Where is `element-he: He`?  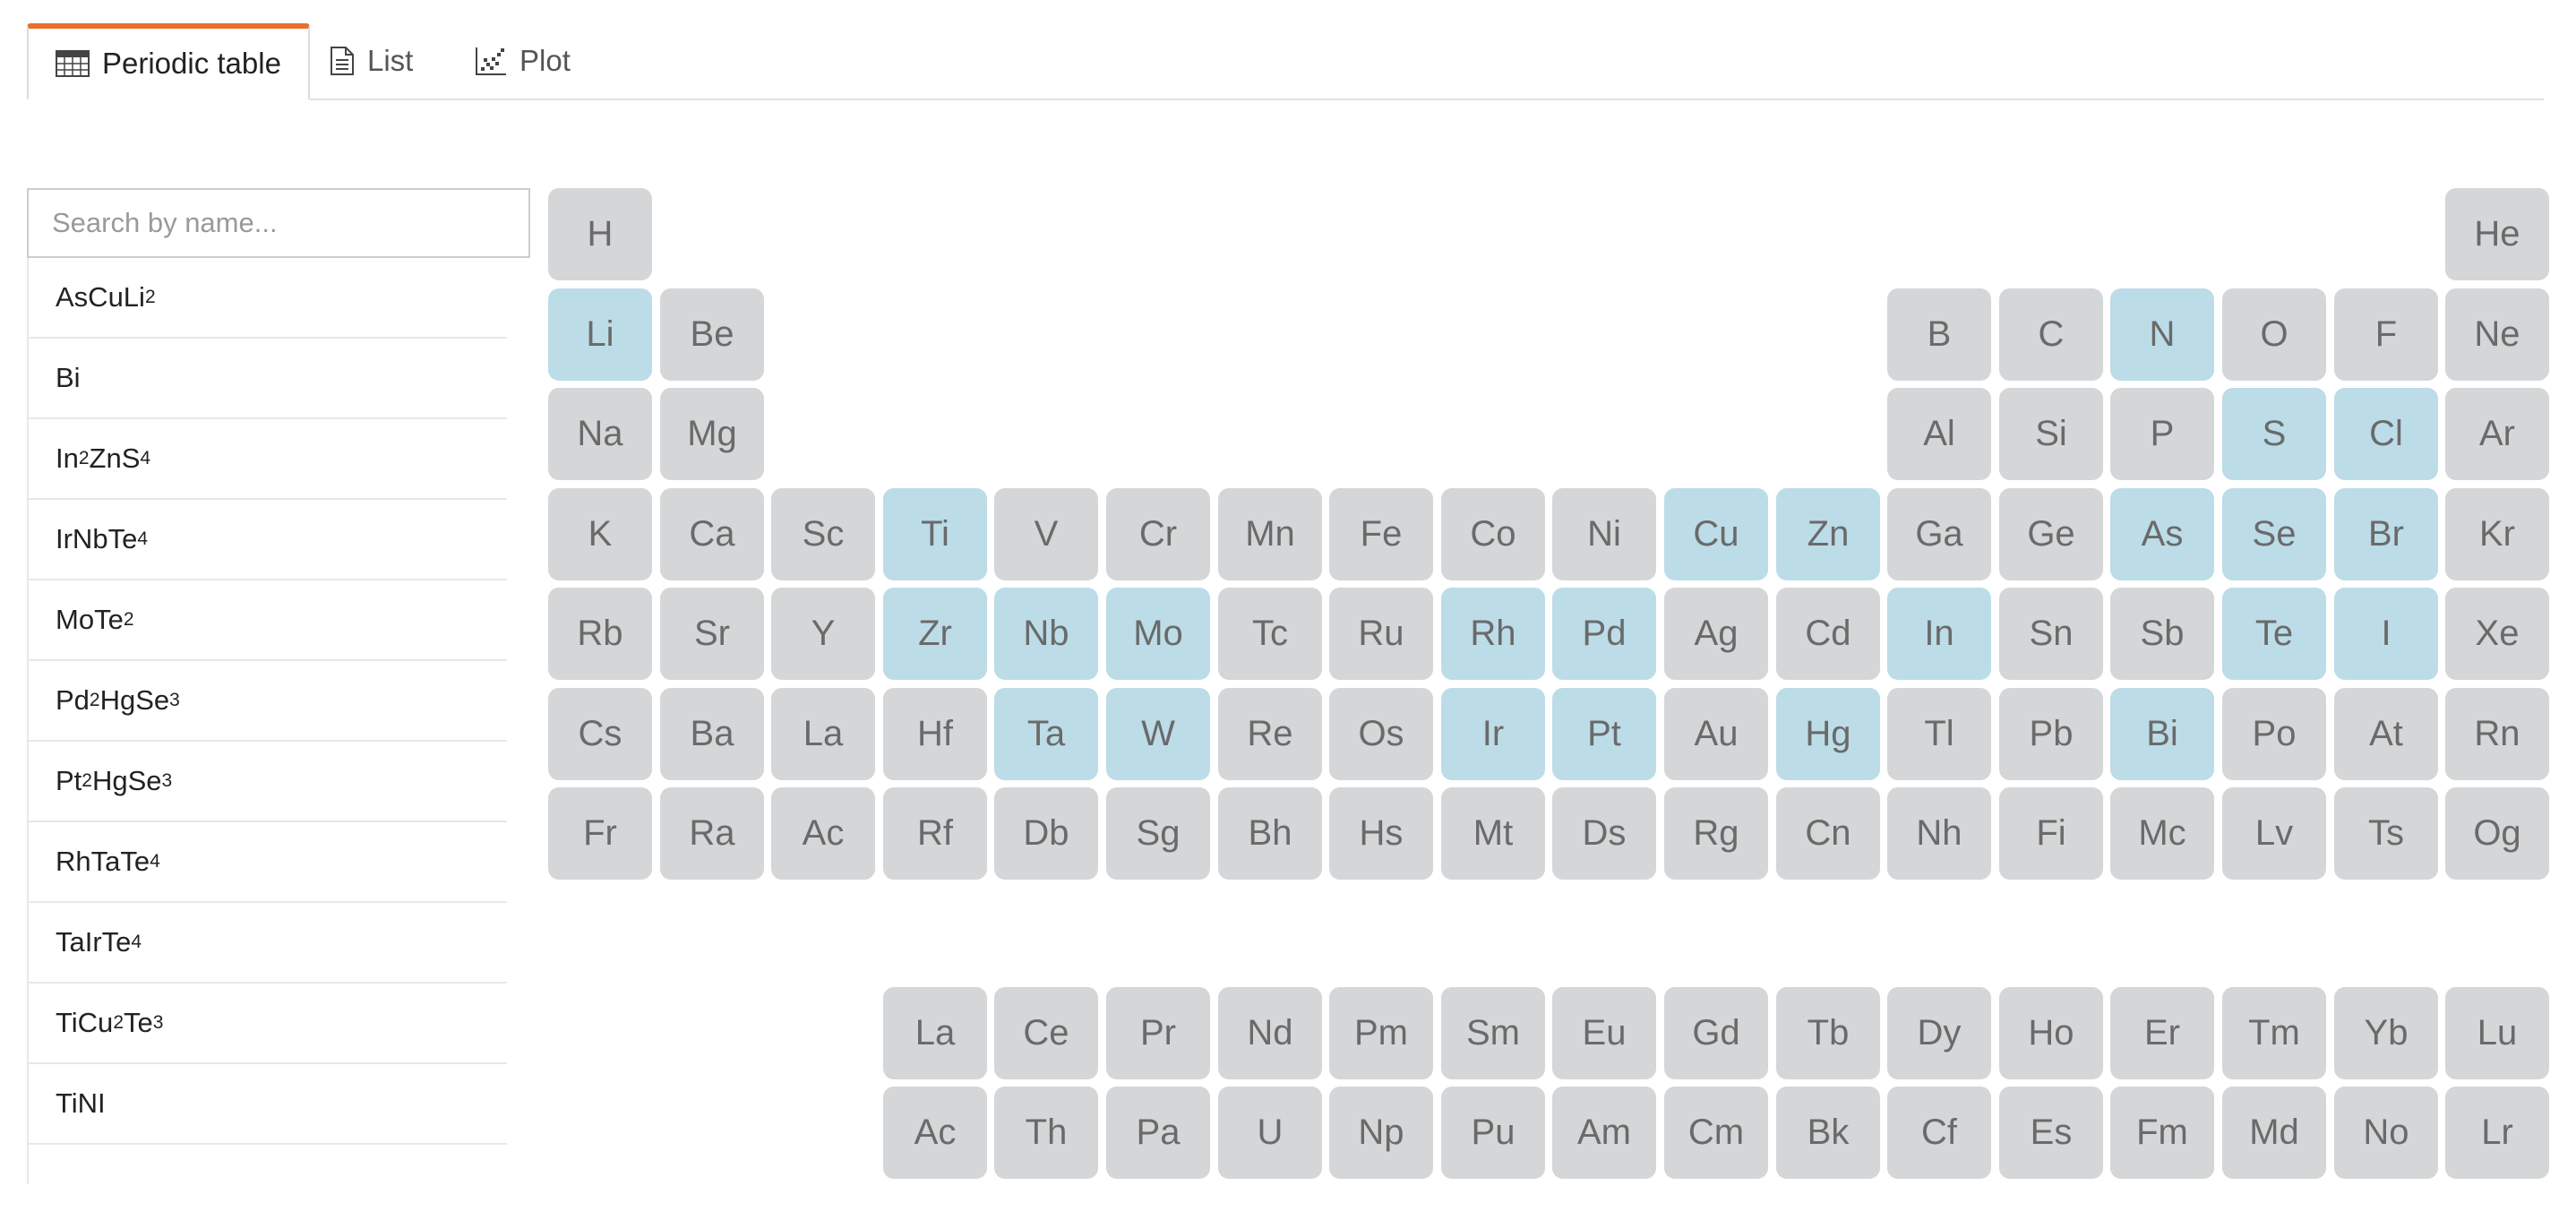 element-he: He is located at coordinates (2497, 234).